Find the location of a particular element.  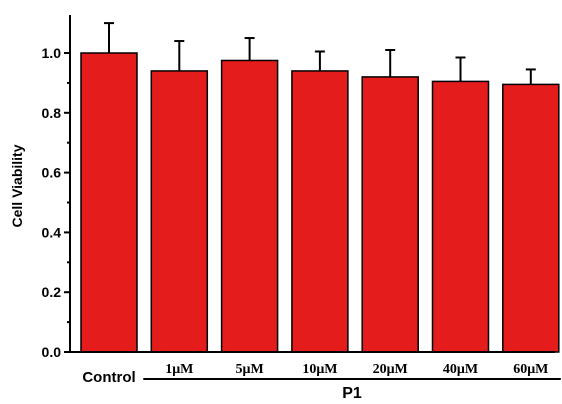

y-tick-label: 0.0 is located at coordinates (52, 352).